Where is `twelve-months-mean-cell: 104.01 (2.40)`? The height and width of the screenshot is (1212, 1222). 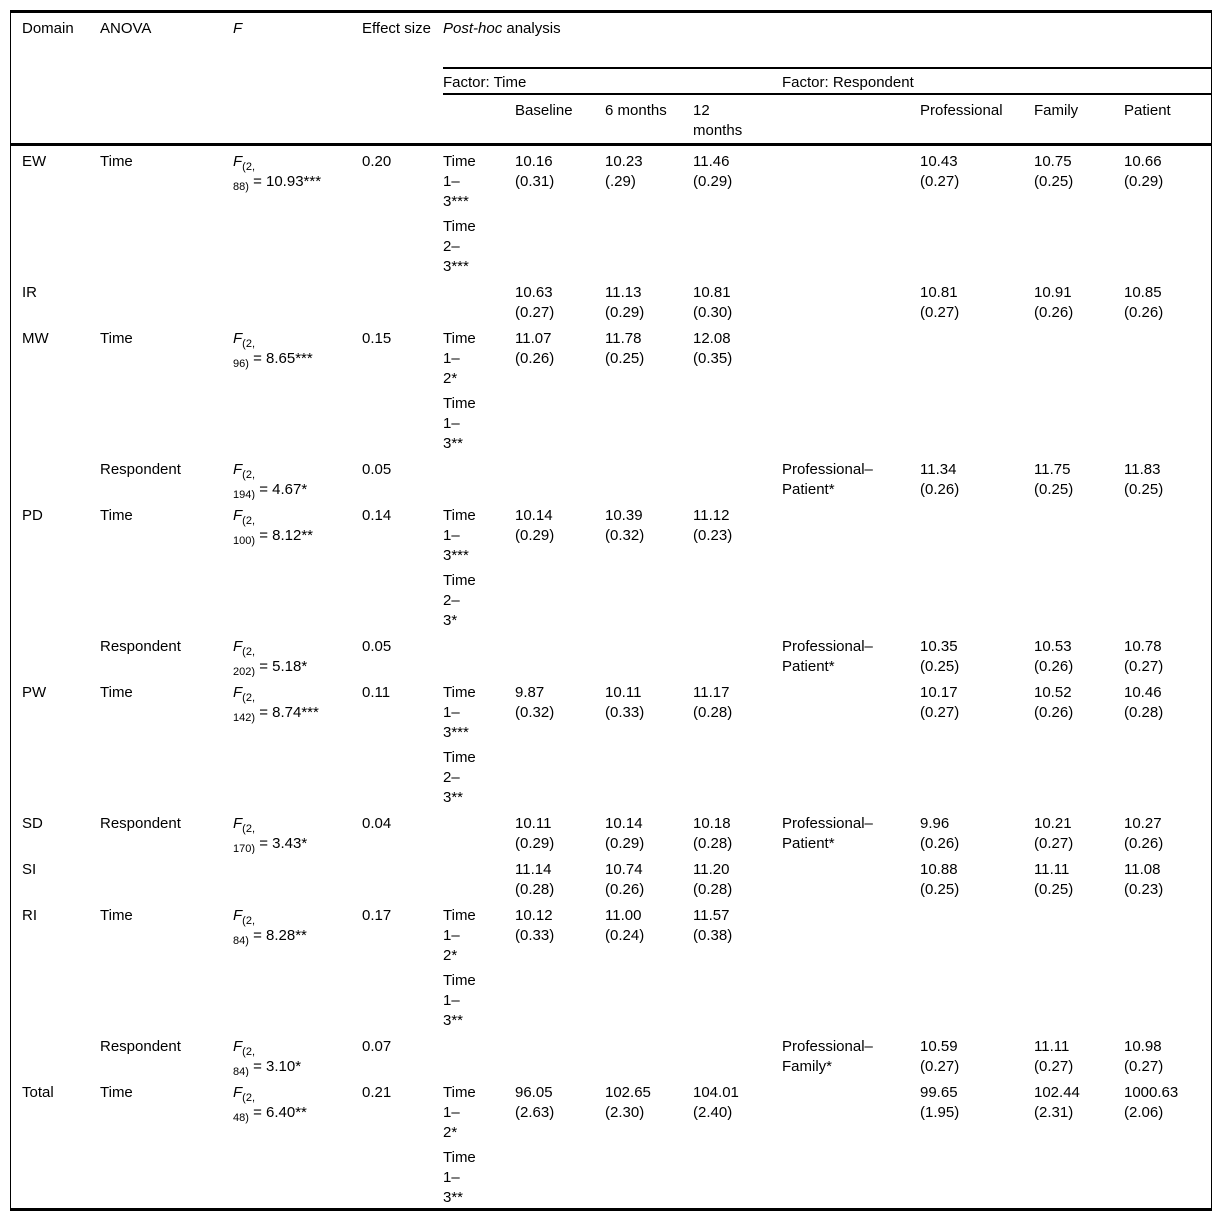 twelve-months-mean-cell: 104.01 (2.40) is located at coordinates (716, 1102).